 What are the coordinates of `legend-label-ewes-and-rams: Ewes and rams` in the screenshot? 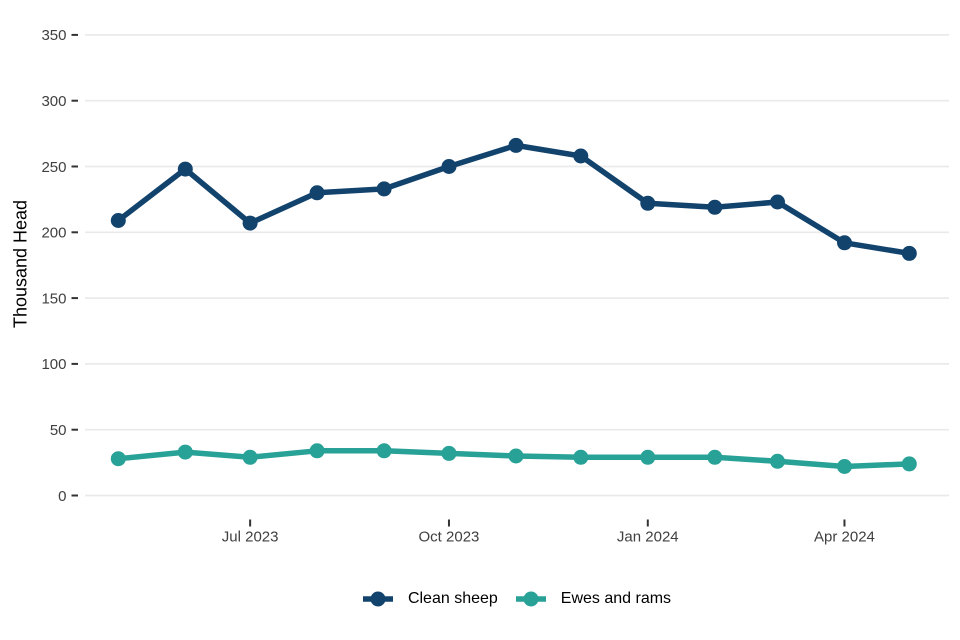 It's located at (616, 598).